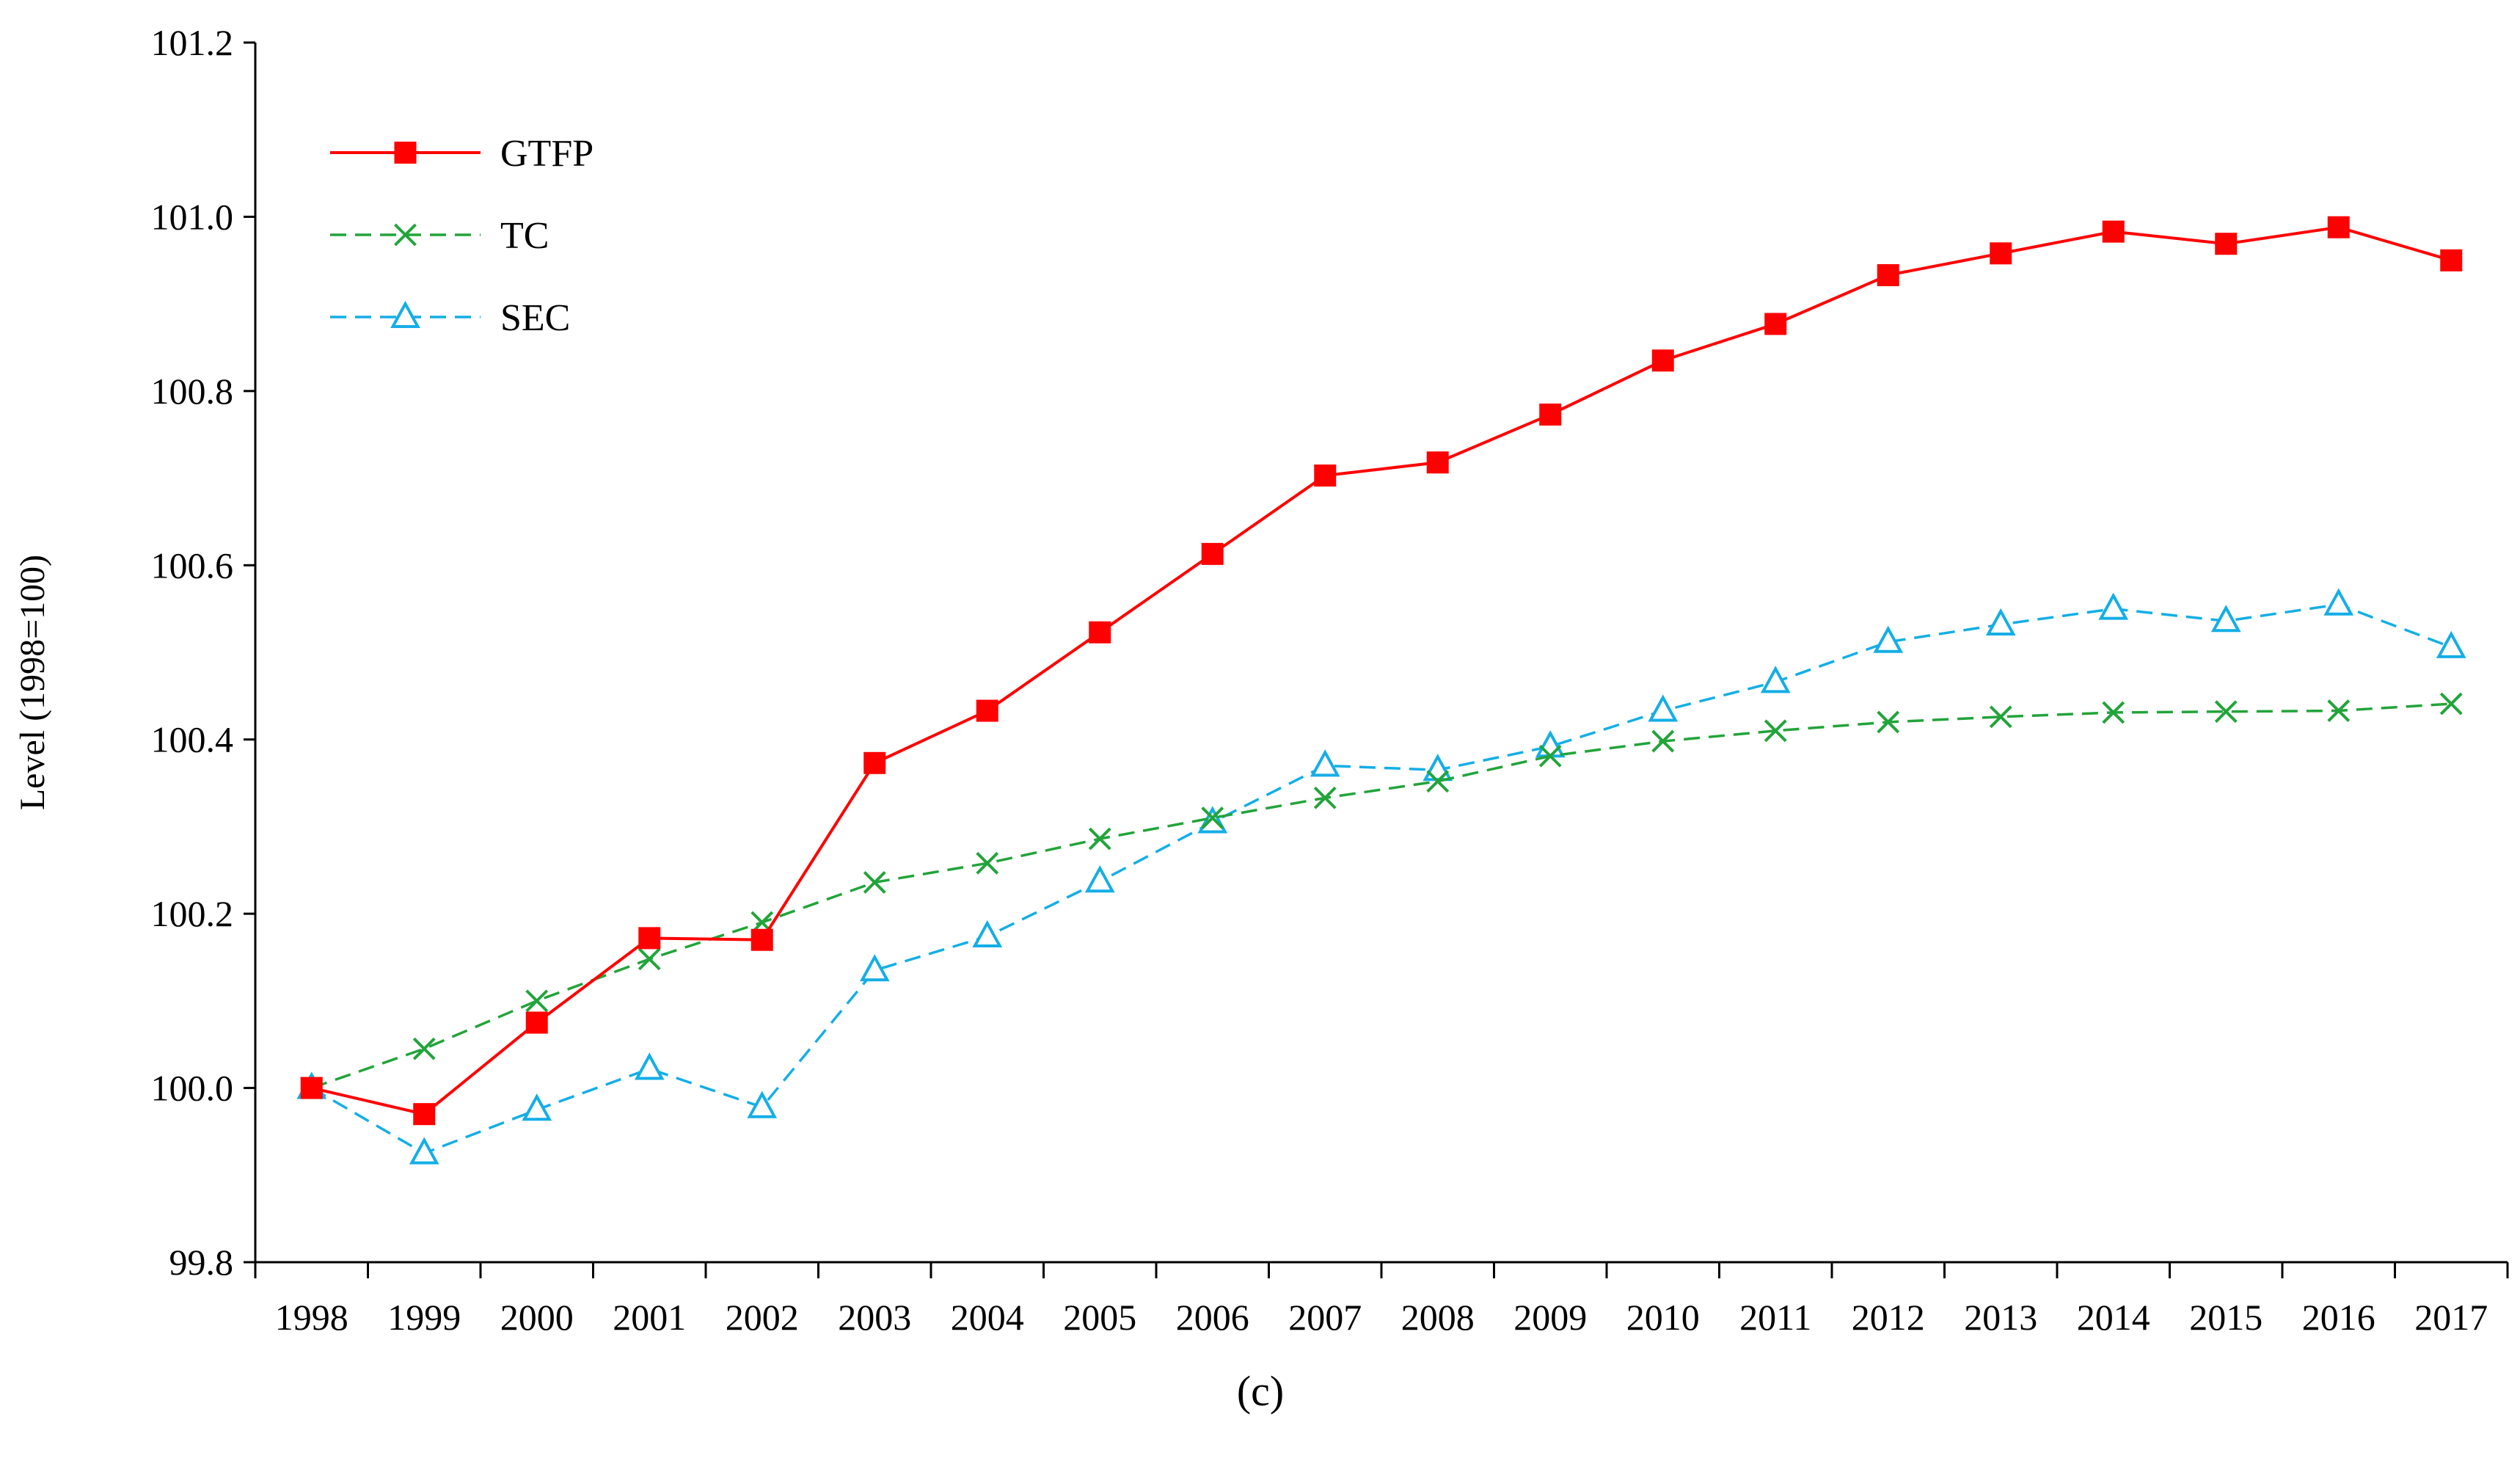 This screenshot has height=1464, width=2520. I want to click on x-tick-label: 2010, so click(1663, 1317).